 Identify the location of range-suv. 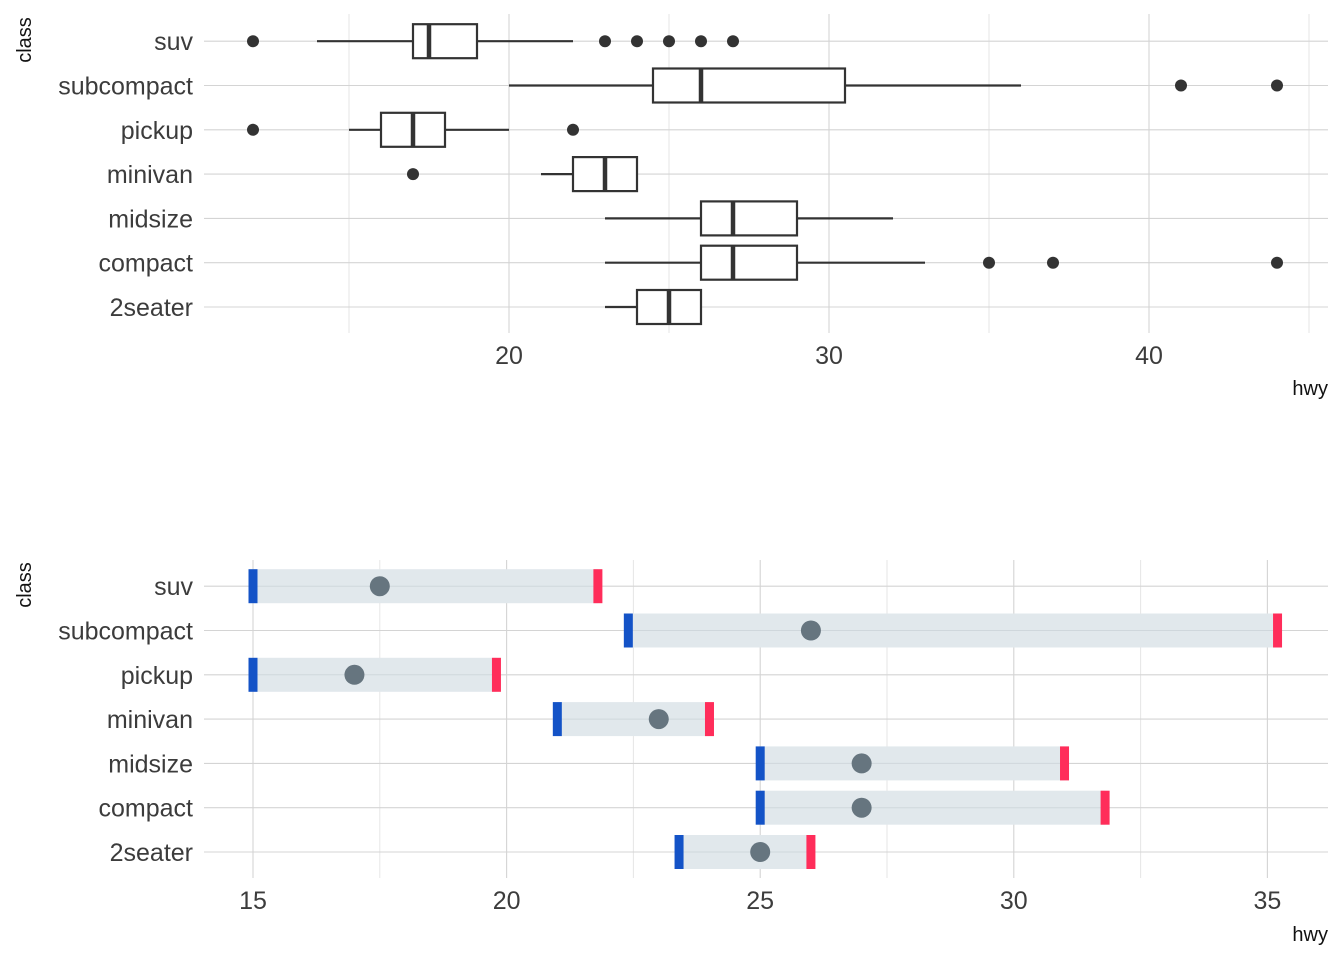
(425, 586).